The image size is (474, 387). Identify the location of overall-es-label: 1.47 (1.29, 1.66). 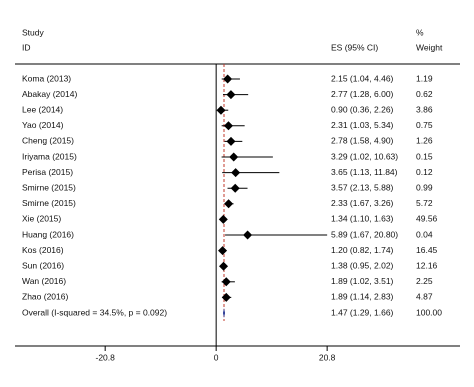
(362, 312).